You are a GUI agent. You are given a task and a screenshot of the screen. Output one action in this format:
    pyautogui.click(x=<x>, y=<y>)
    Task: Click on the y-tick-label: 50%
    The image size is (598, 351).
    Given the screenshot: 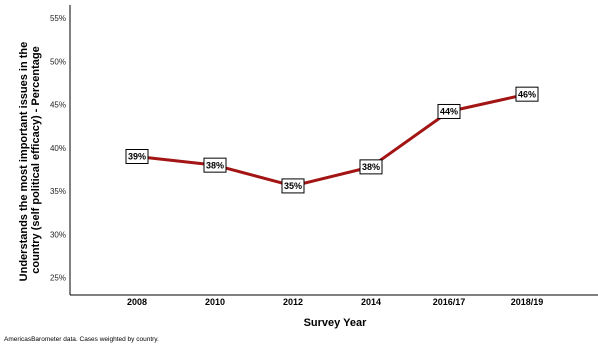 What is the action you would take?
    pyautogui.click(x=58, y=61)
    